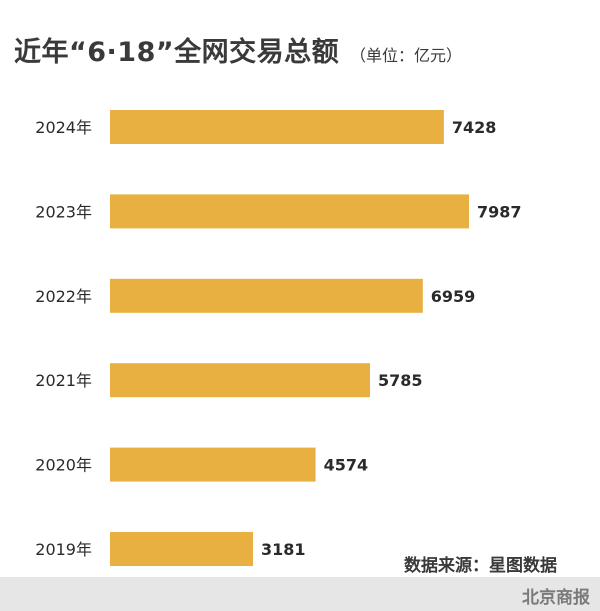  Describe the element at coordinates (499, 211) in the screenshot. I see `data-label: 7987` at that location.